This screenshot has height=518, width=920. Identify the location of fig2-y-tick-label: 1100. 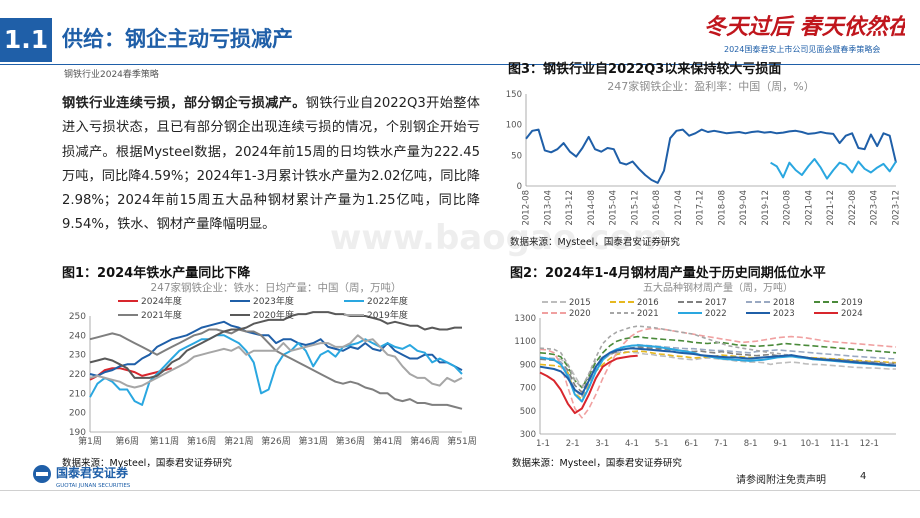
(525, 342).